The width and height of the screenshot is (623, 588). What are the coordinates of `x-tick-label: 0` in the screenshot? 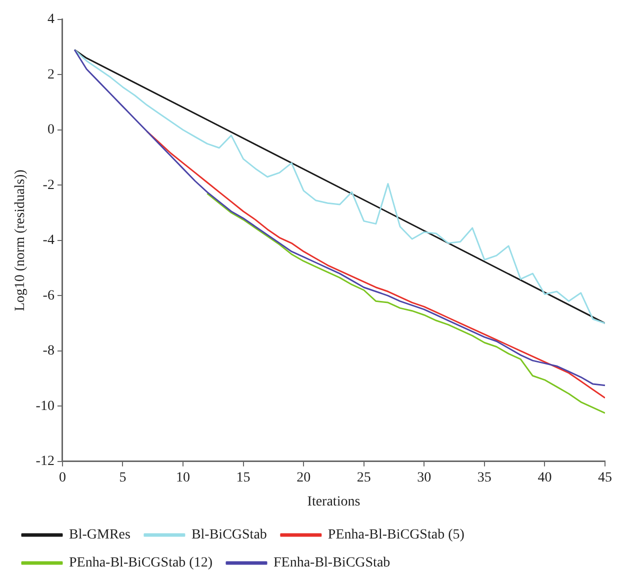 It's located at (62, 478).